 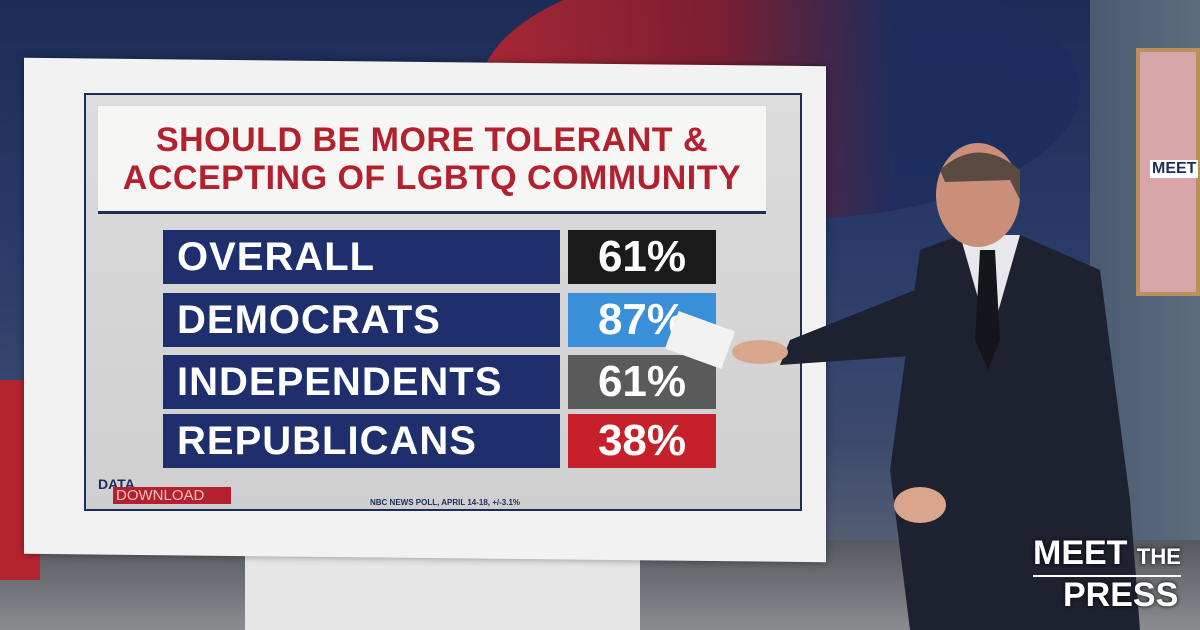 I want to click on row-label: OVERALL, so click(x=361, y=257).